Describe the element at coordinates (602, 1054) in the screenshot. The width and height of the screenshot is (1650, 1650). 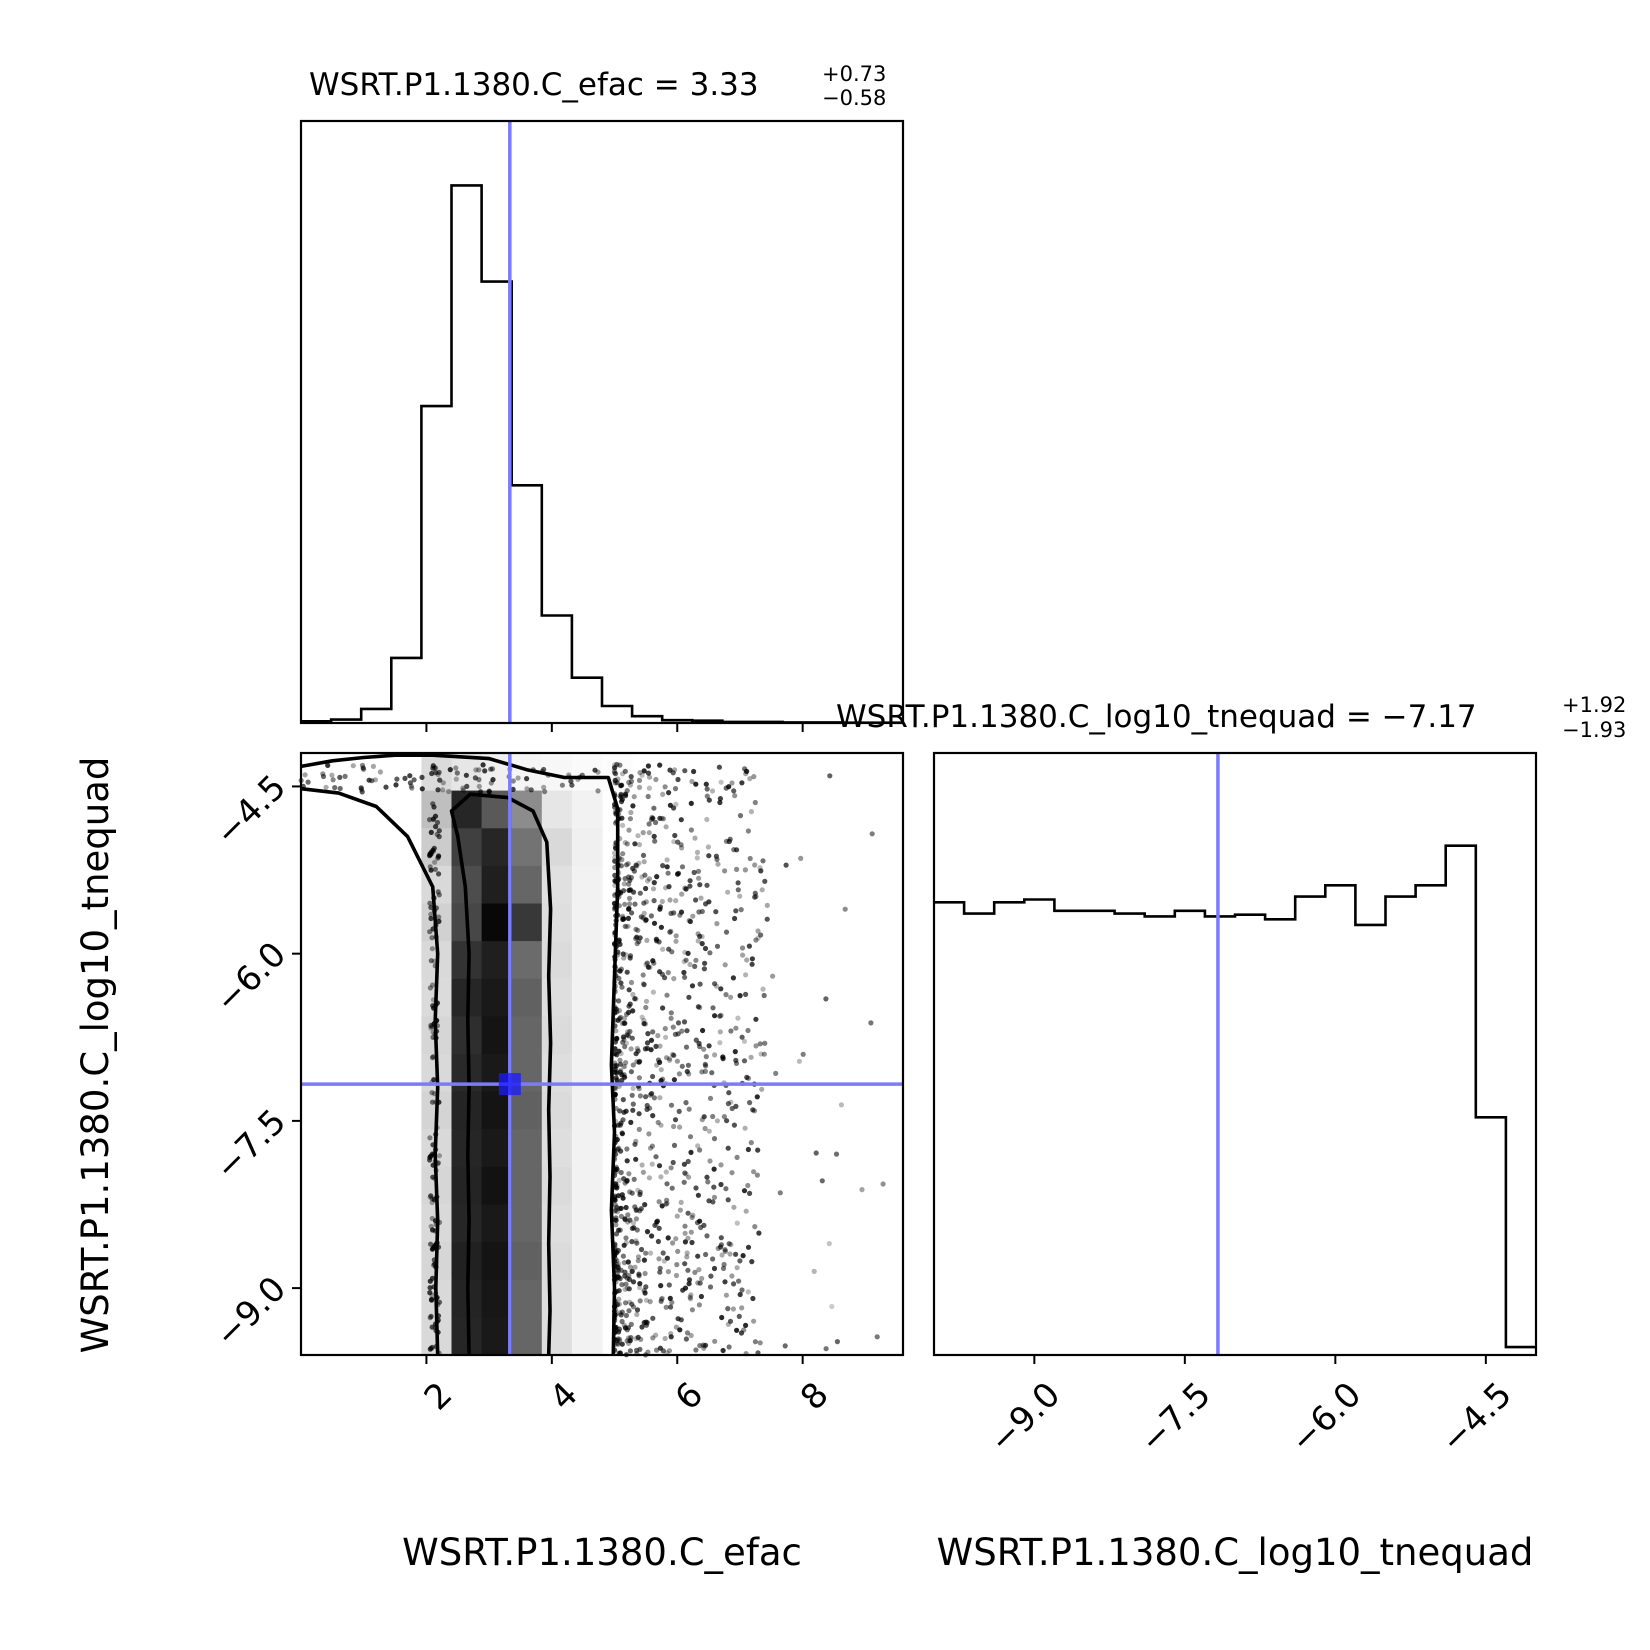
I see `joint-frame` at that location.